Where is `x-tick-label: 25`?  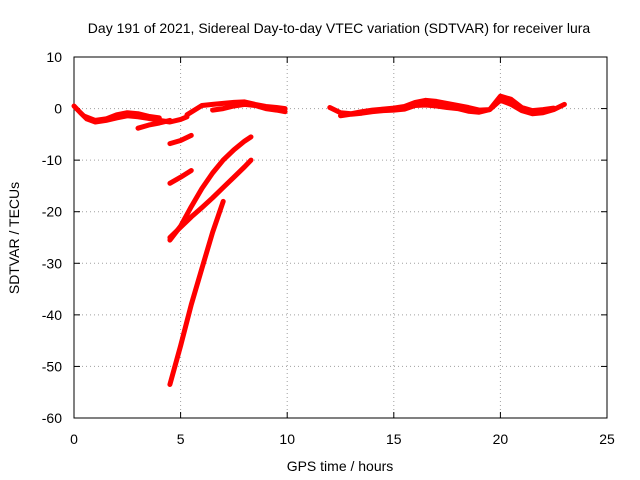
x-tick-label: 25 is located at coordinates (607, 439).